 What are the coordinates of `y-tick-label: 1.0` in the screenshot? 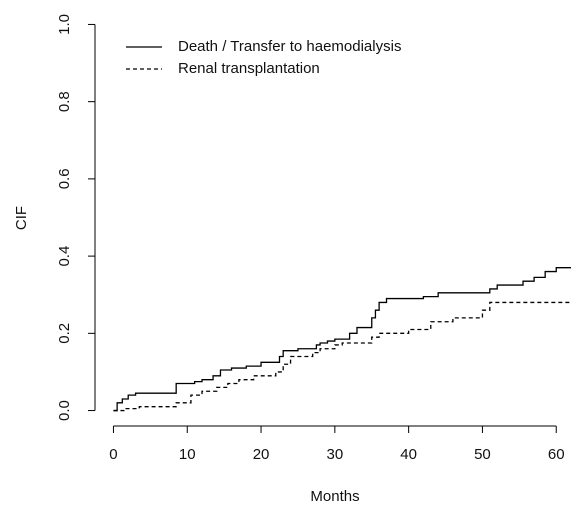 It's located at (64, 24).